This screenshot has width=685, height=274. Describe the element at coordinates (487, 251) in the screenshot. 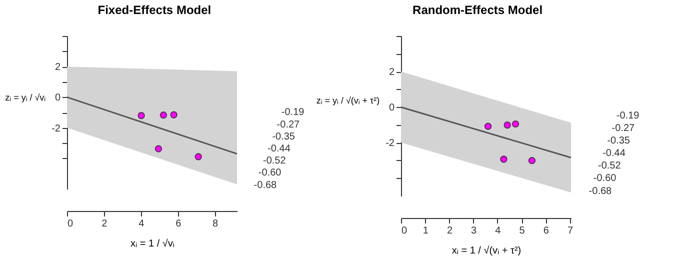

I see `x-axis-title: xᵢ = 1 / √(vᵢ + τ²)` at that location.